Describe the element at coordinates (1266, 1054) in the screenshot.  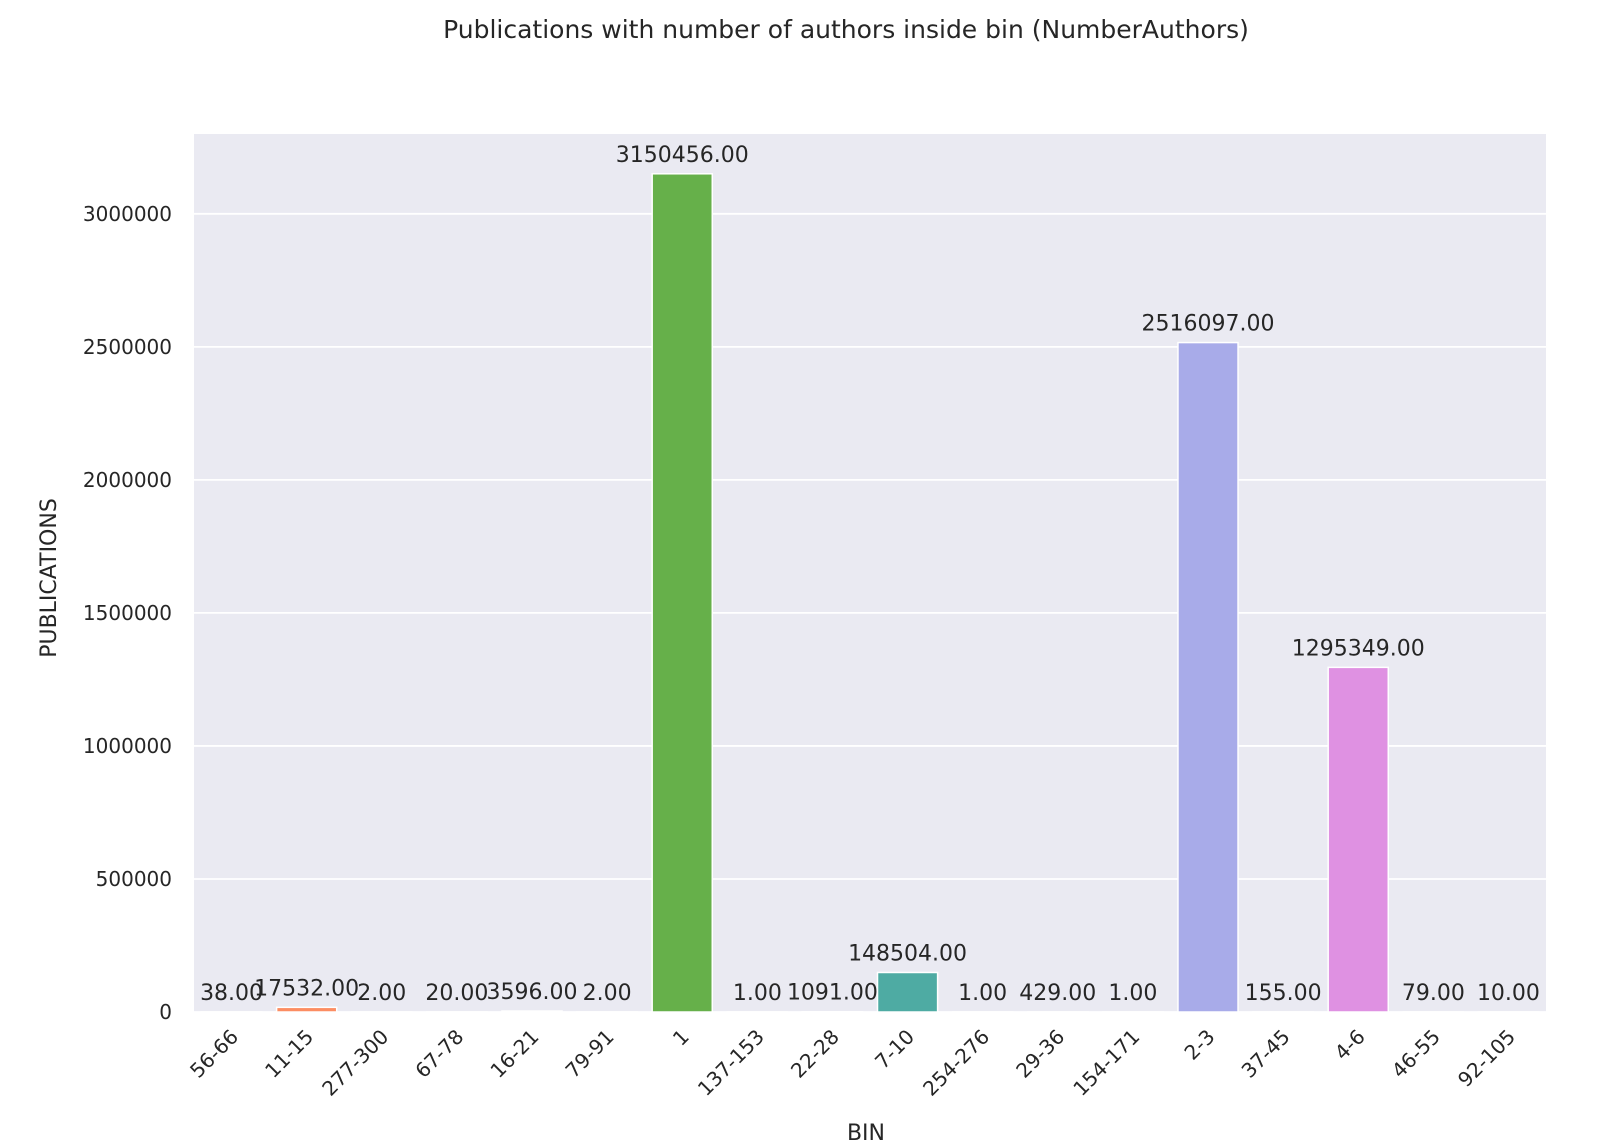
I see `x-tick-label: 37-45` at that location.